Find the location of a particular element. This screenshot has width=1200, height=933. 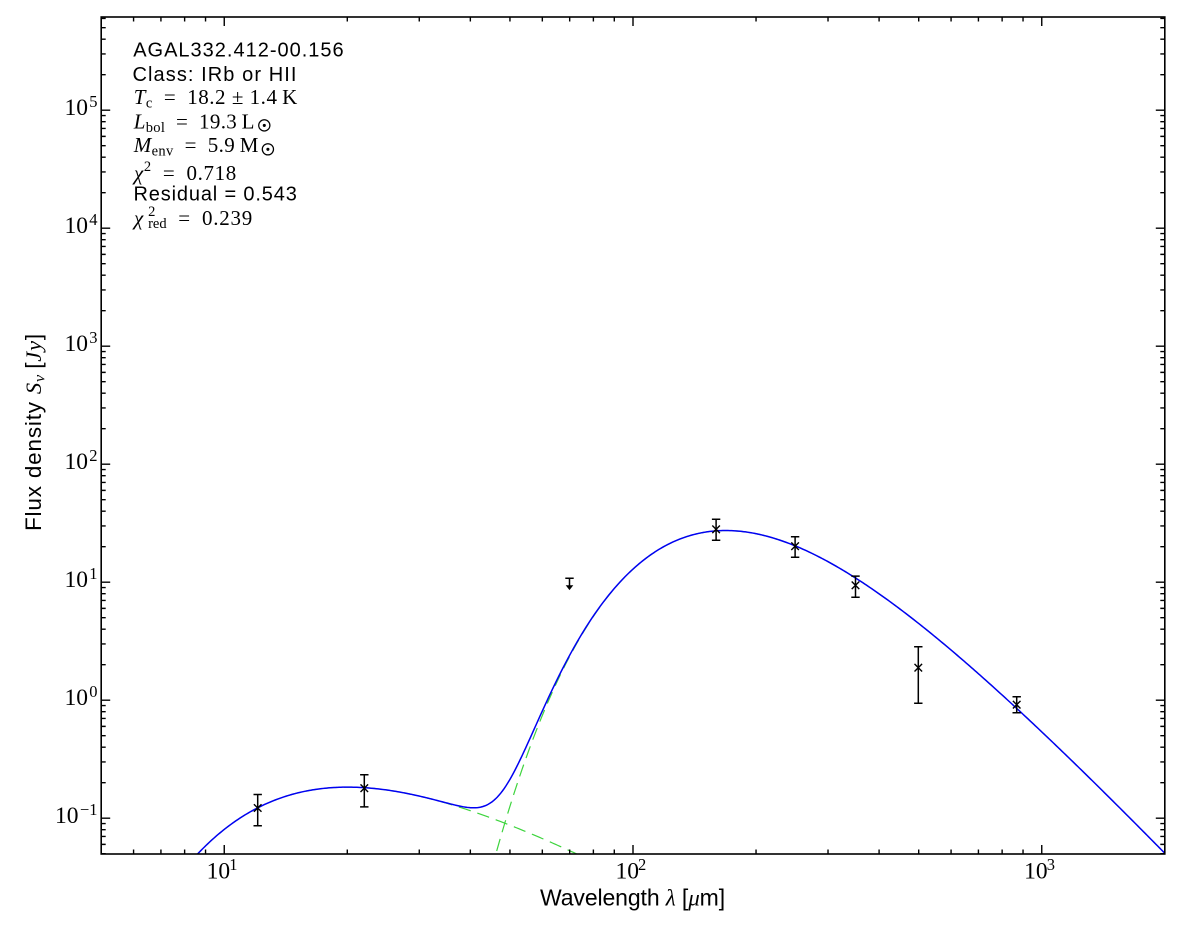

svg-text: 0 is located at coordinates (93, 691).